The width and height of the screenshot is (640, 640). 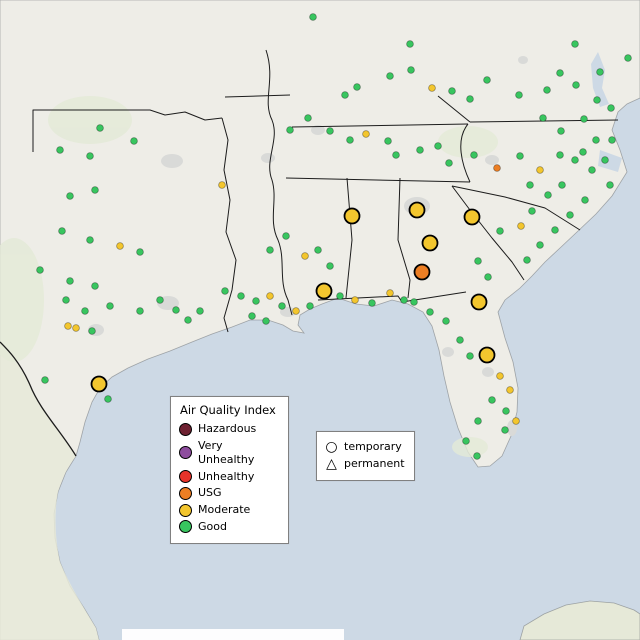 What do you see at coordinates (497, 168) in the screenshot?
I see `monitor-point-usg` at bounding box center [497, 168].